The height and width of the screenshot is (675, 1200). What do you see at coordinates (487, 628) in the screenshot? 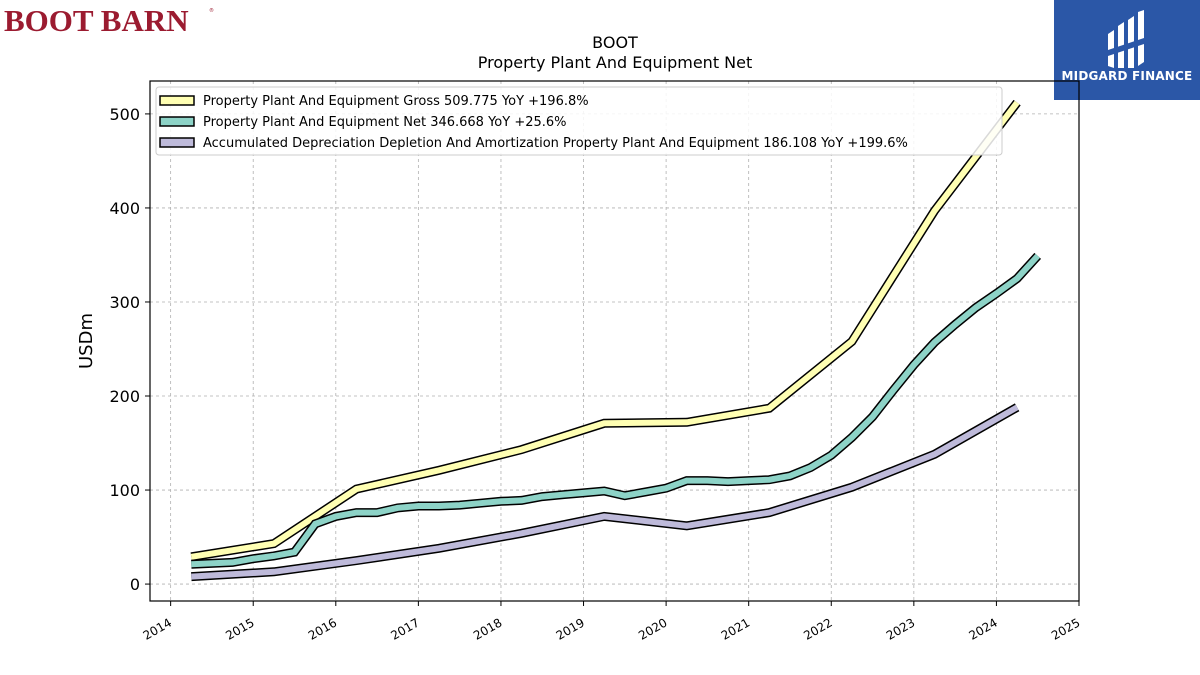
I see `x-tick-label: 2018` at bounding box center [487, 628].